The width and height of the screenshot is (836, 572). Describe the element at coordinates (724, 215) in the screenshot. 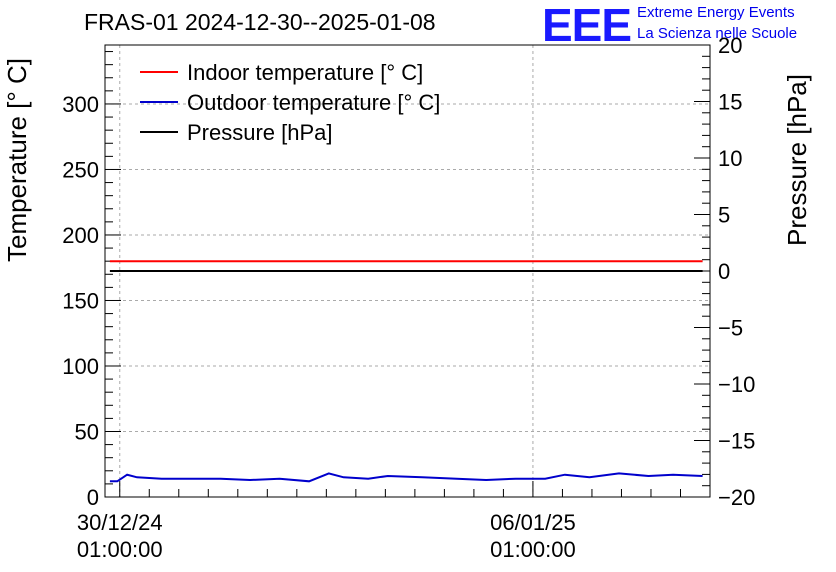

I see `y2-tick-label: 5` at that location.